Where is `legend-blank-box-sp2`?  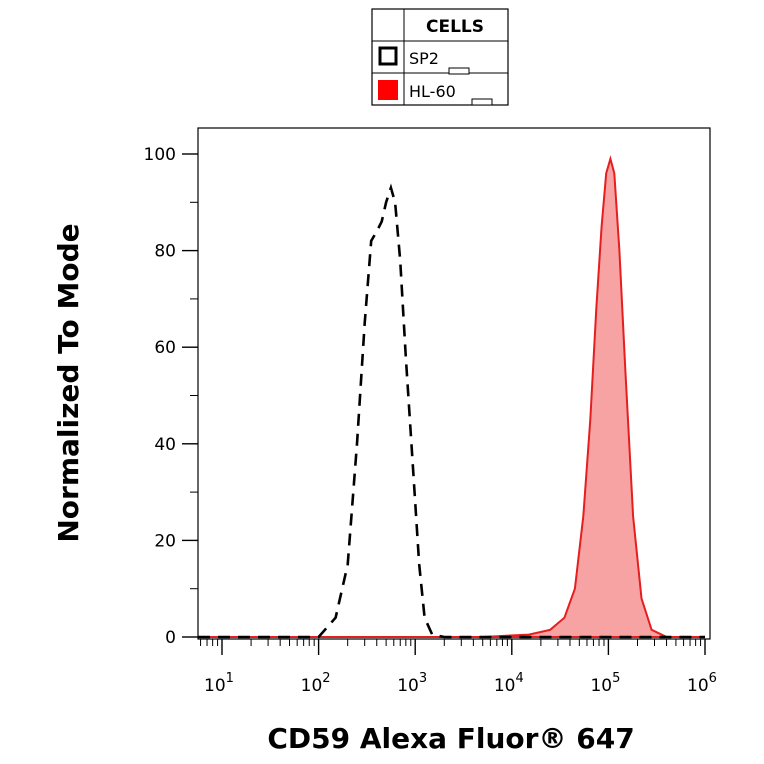 legend-blank-box-sp2 is located at coordinates (459, 71).